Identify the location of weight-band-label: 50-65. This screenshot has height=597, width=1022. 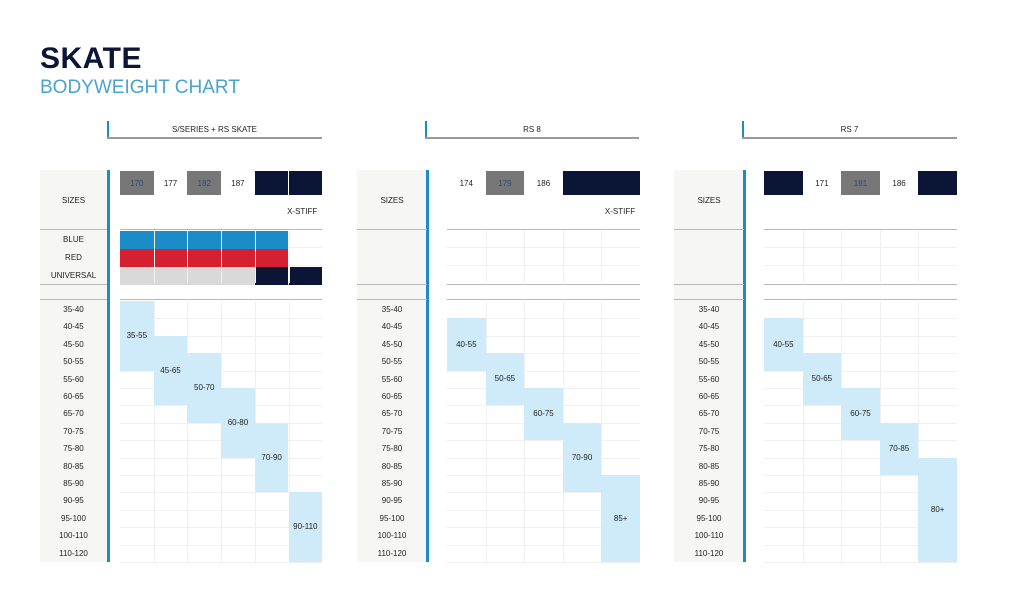
(505, 379).